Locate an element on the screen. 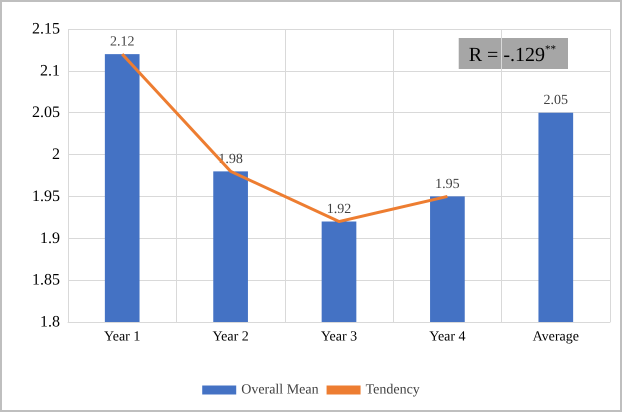 This screenshot has width=622, height=412. legend-label: Overall Mean is located at coordinates (280, 390).